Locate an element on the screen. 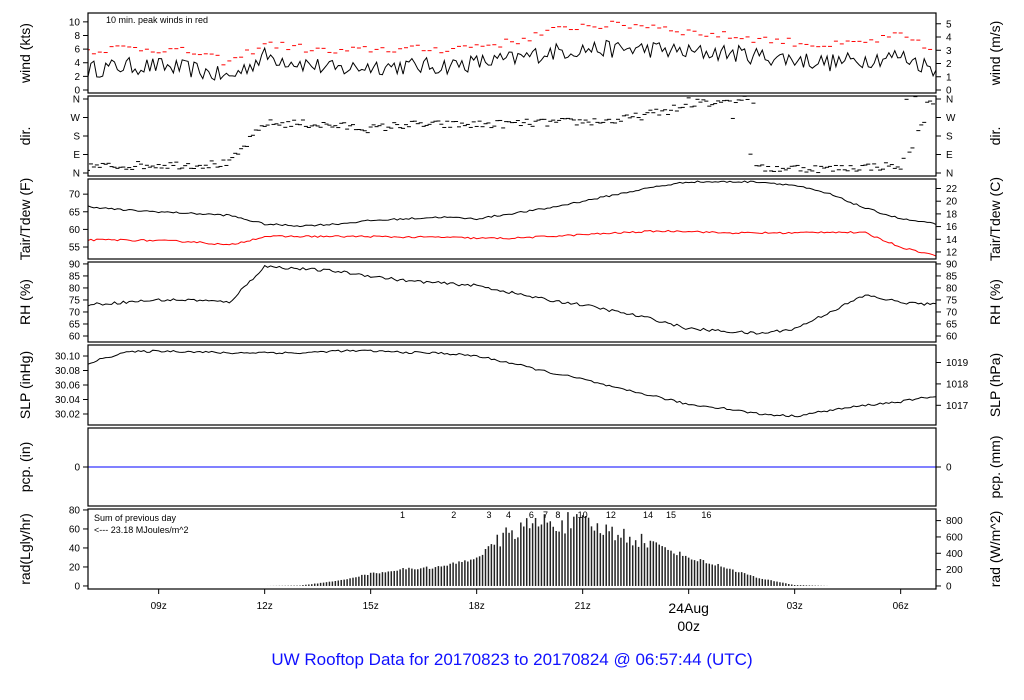 This screenshot has width=1024, height=700. right-tick-label: S is located at coordinates (949, 137).